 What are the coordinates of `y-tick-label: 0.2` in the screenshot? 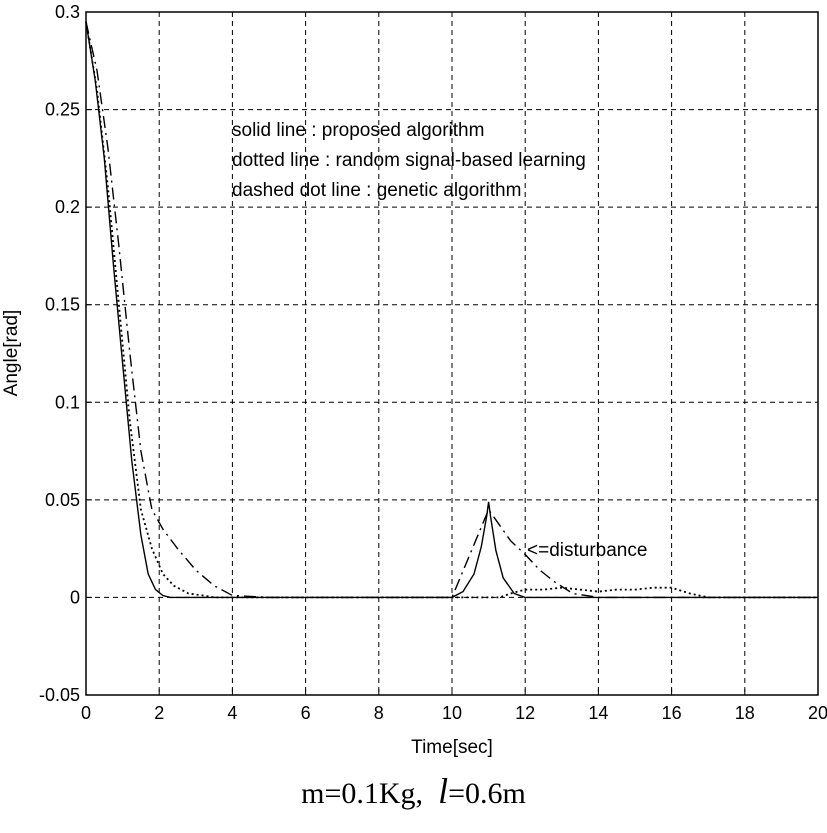 It's located at (67, 207).